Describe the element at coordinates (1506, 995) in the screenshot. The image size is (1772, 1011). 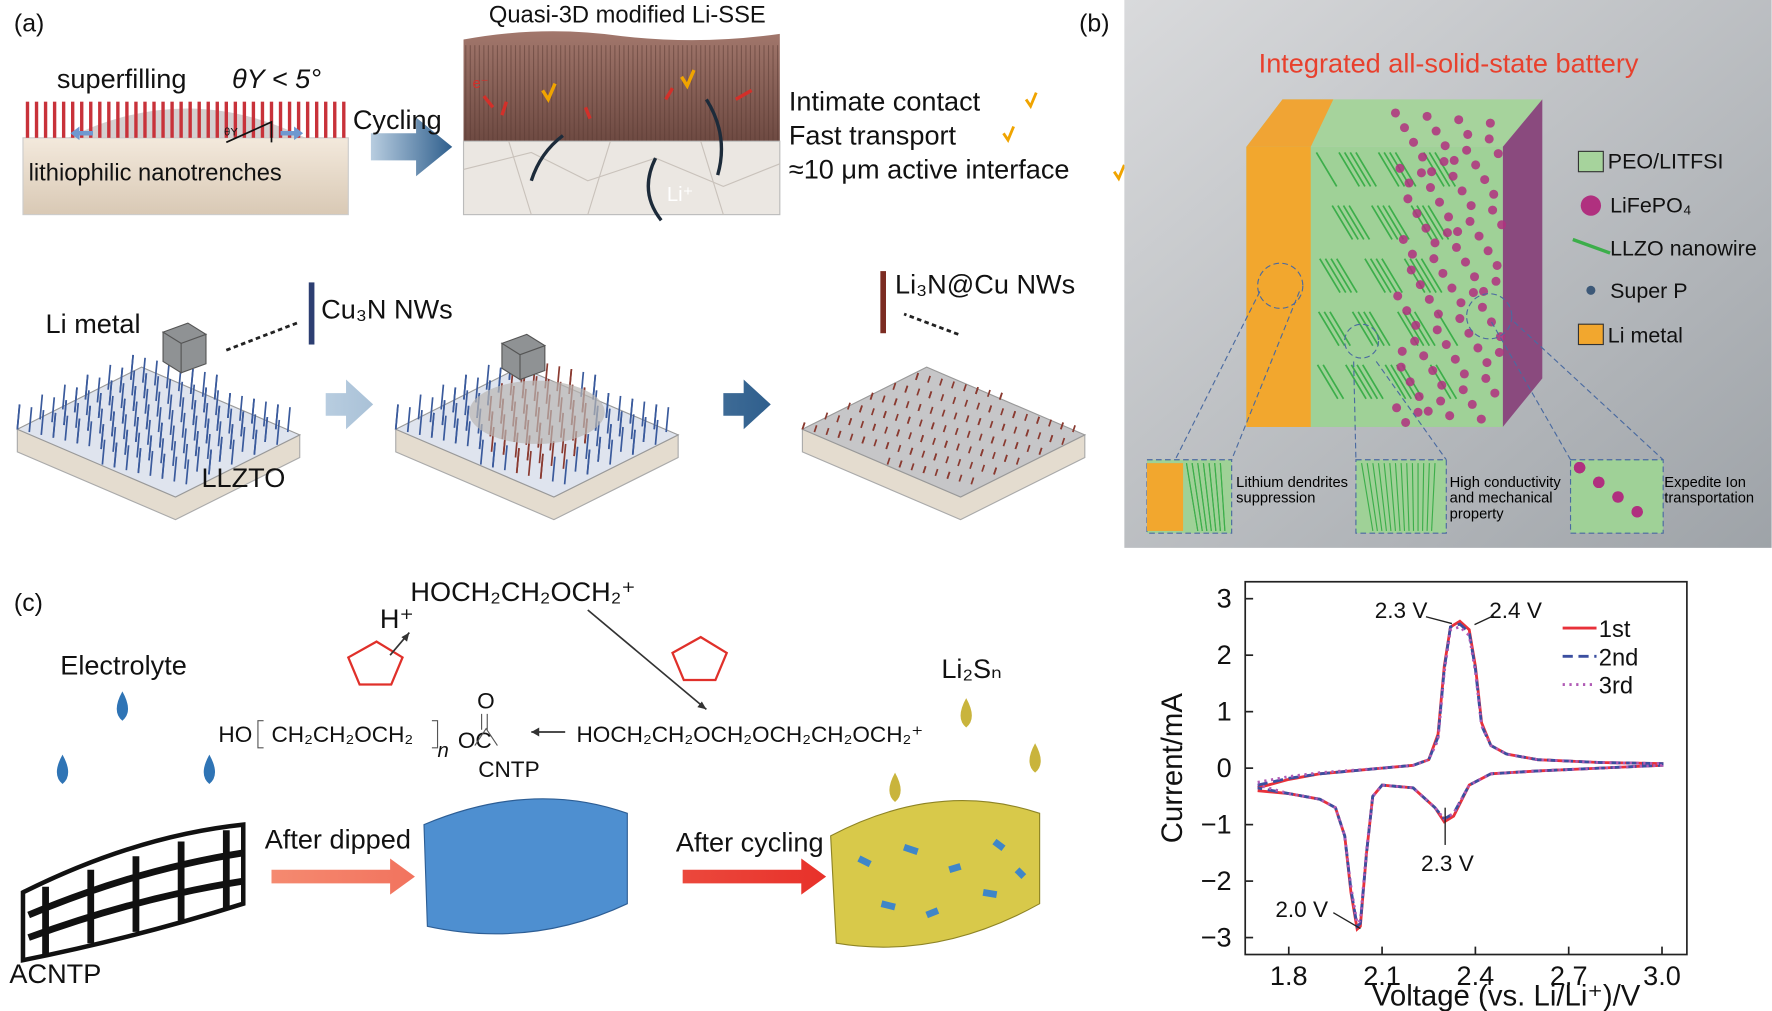
I see `x-axis-label: Voltage (vs. Li/Li⁺)/V` at that location.